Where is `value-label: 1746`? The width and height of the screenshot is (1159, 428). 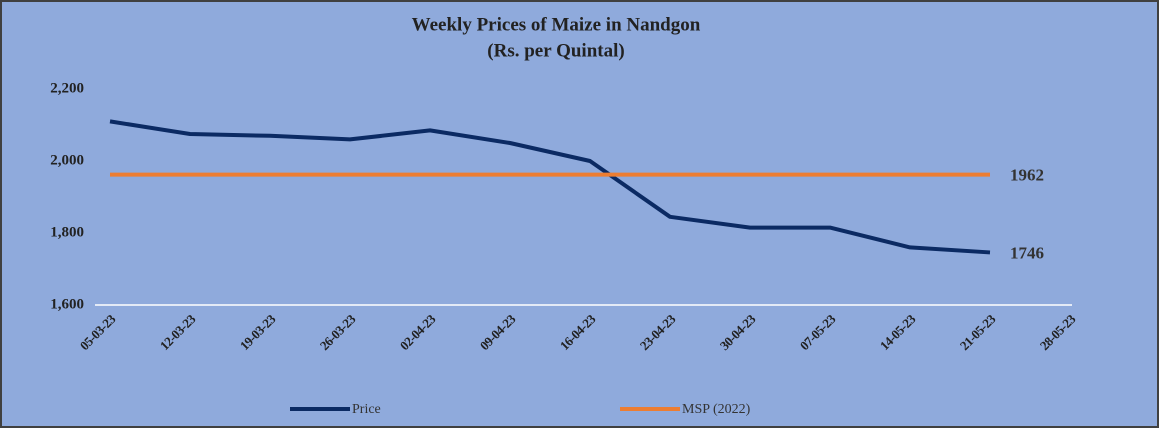 value-label: 1746 is located at coordinates (1027, 252).